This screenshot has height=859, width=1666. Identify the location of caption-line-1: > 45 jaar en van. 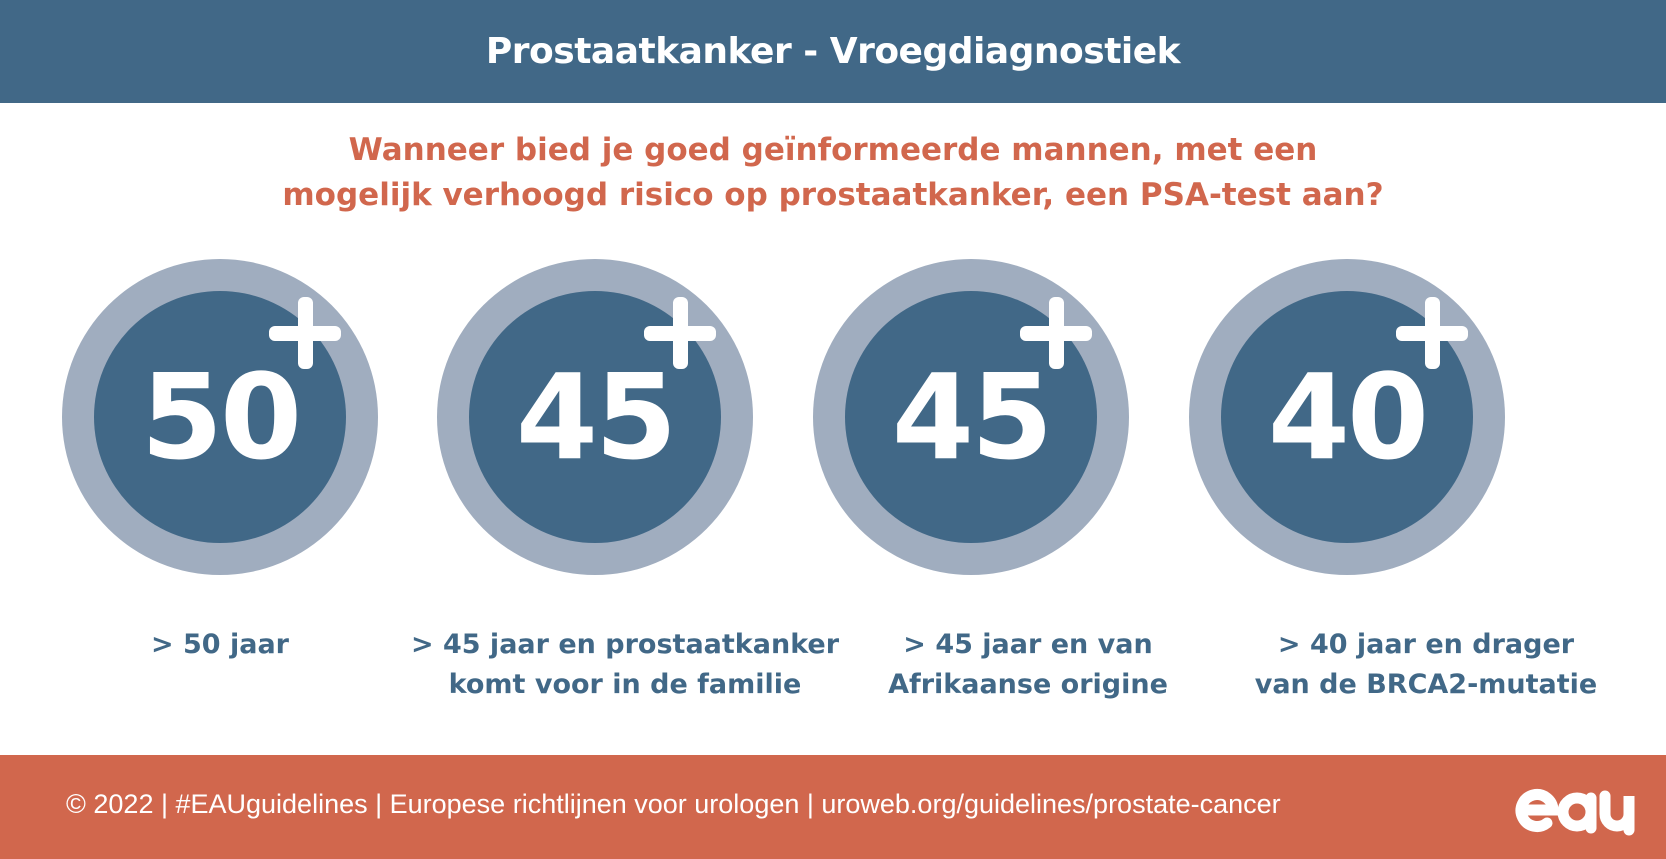
(1028, 644).